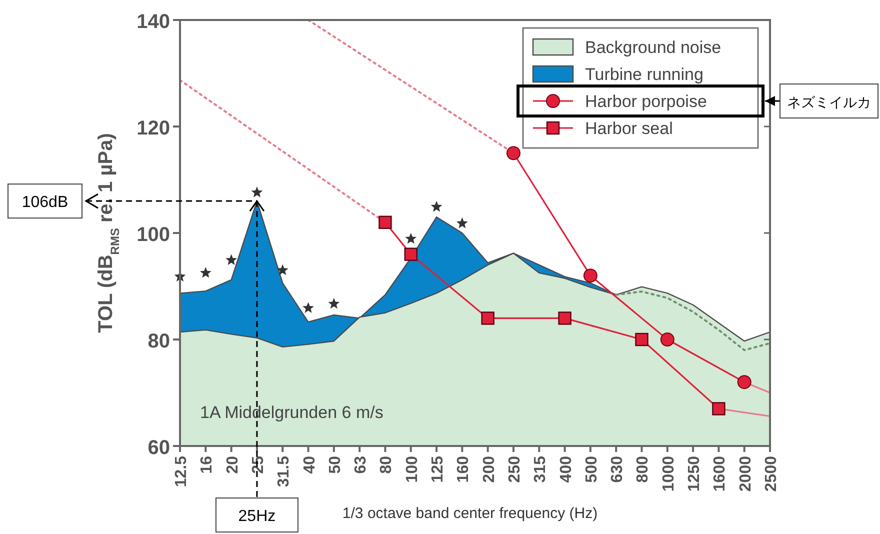  What do you see at coordinates (745, 474) in the screenshot?
I see `x-tick-label: 2000` at bounding box center [745, 474].